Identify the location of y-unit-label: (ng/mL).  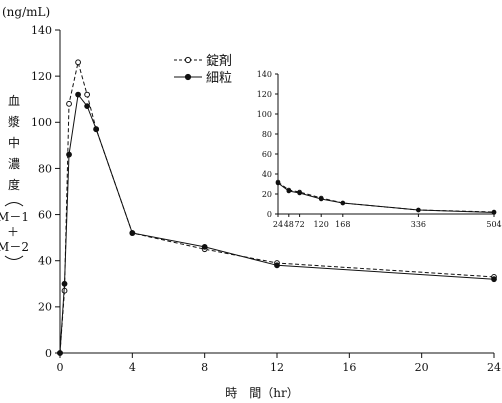
(26, 12).